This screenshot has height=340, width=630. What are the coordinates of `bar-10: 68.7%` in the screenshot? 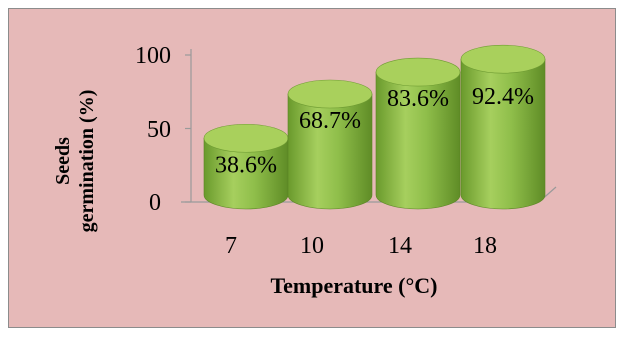 It's located at (330, 144).